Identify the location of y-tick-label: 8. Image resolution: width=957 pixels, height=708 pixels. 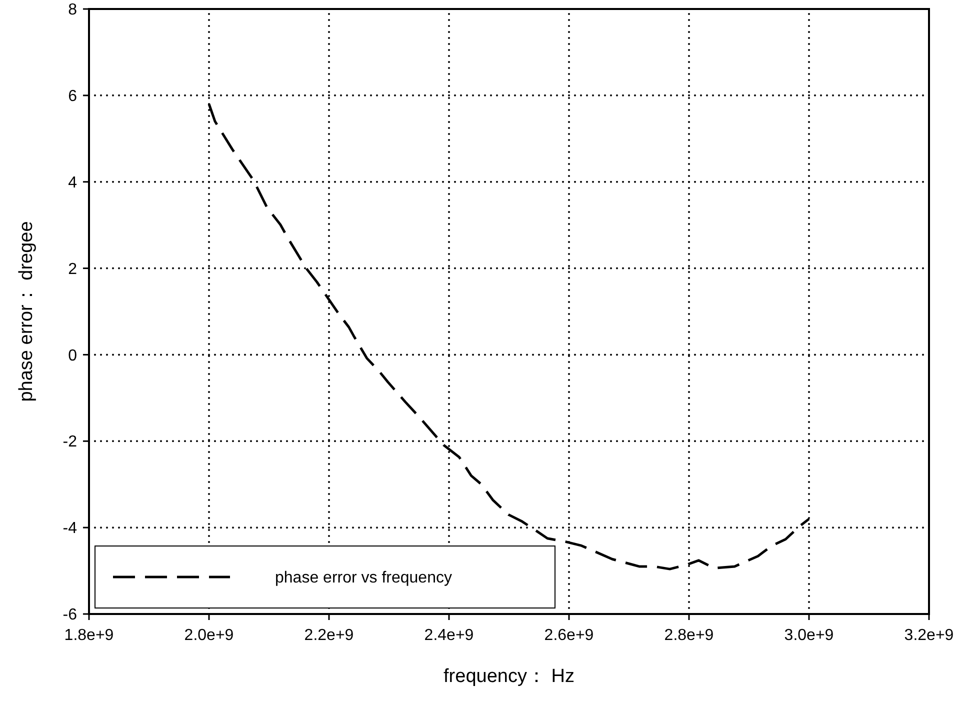
(73, 10).